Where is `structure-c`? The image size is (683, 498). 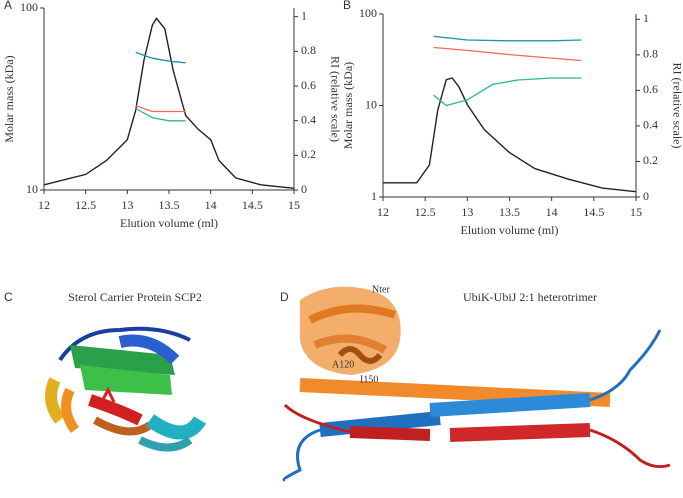
structure-c is located at coordinates (125, 389).